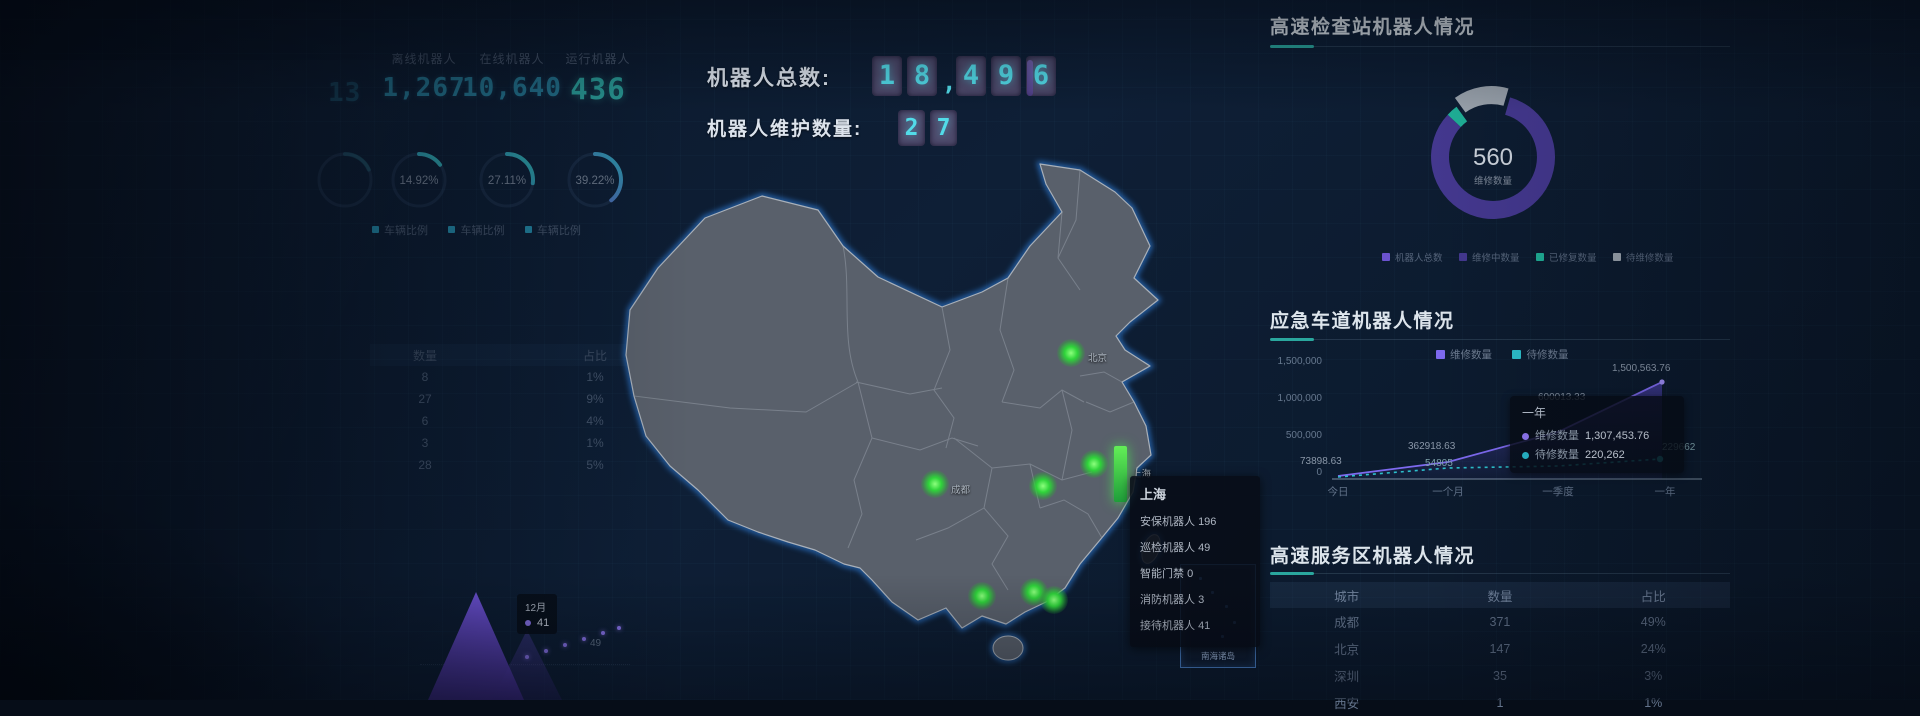  I want to click on stat-value: 1,267, so click(424, 88).